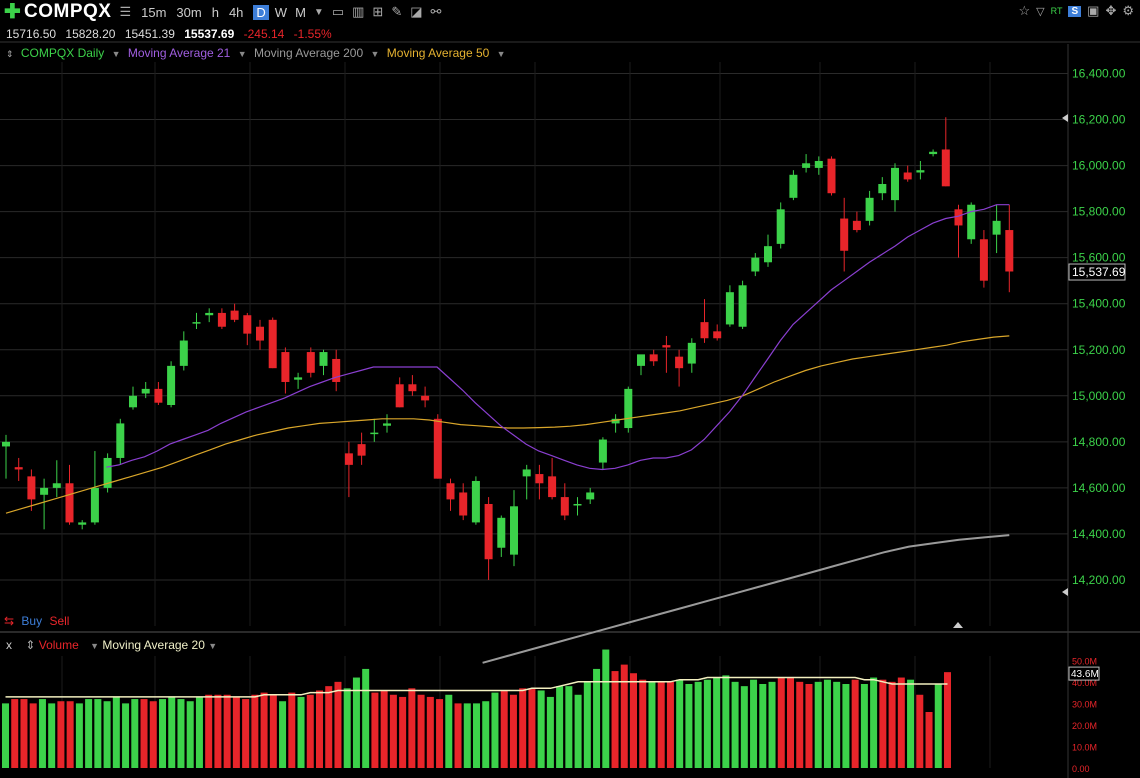  I want to click on close-pane-button: x, so click(9, 645).